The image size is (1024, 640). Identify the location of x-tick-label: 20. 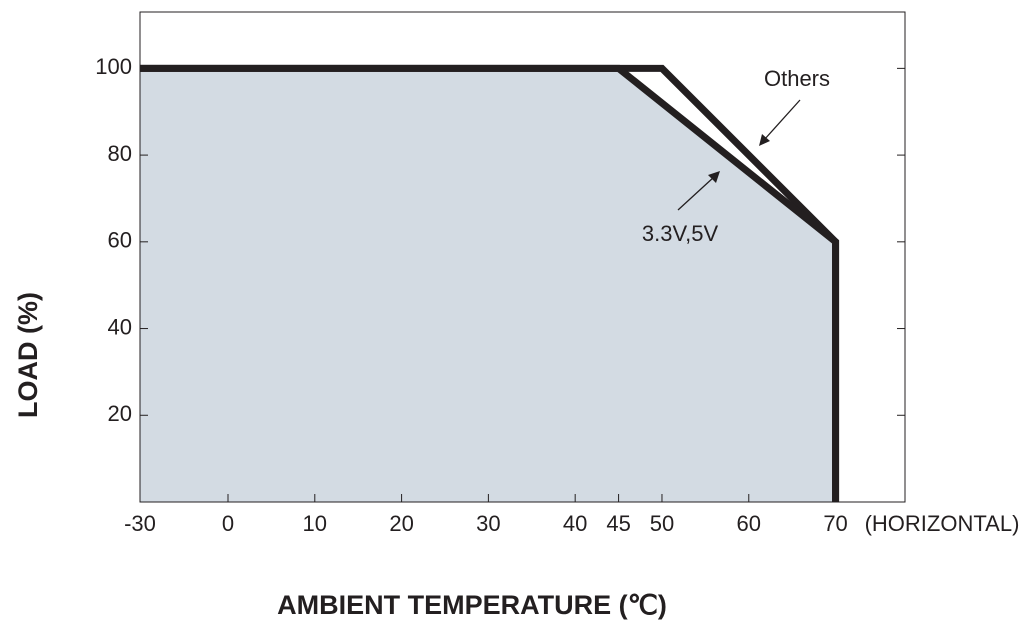
(401, 523).